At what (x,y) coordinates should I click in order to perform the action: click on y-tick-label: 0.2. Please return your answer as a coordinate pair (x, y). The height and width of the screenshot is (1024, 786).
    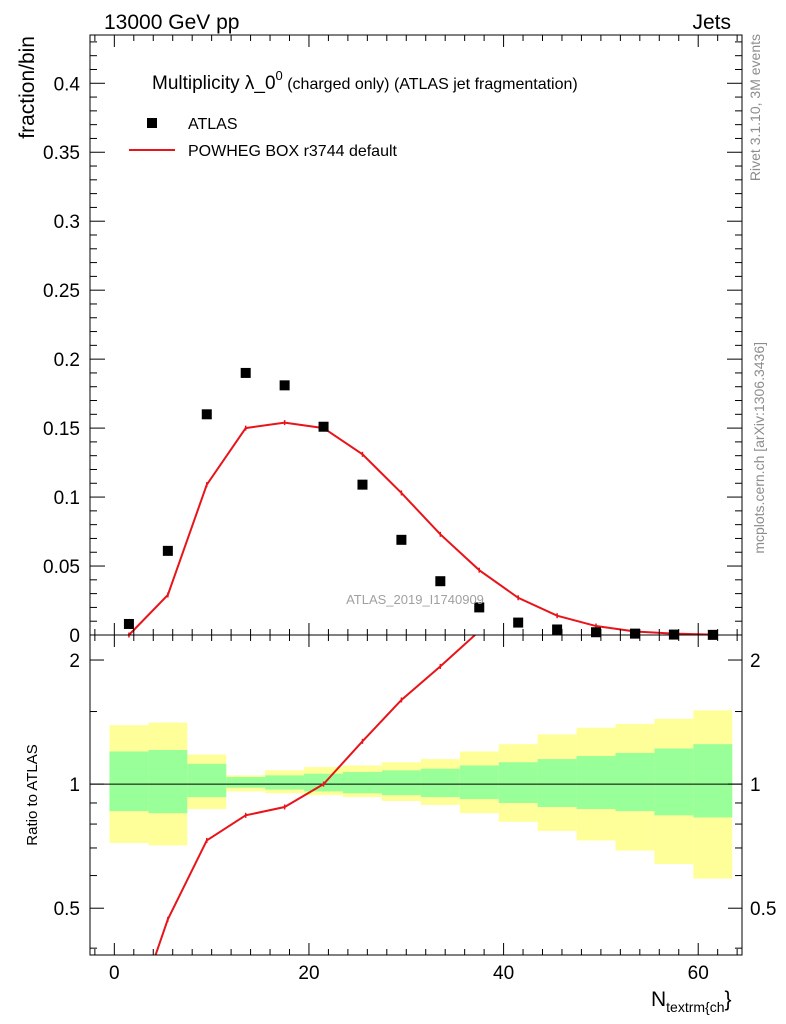
    Looking at the image, I should click on (67, 360).